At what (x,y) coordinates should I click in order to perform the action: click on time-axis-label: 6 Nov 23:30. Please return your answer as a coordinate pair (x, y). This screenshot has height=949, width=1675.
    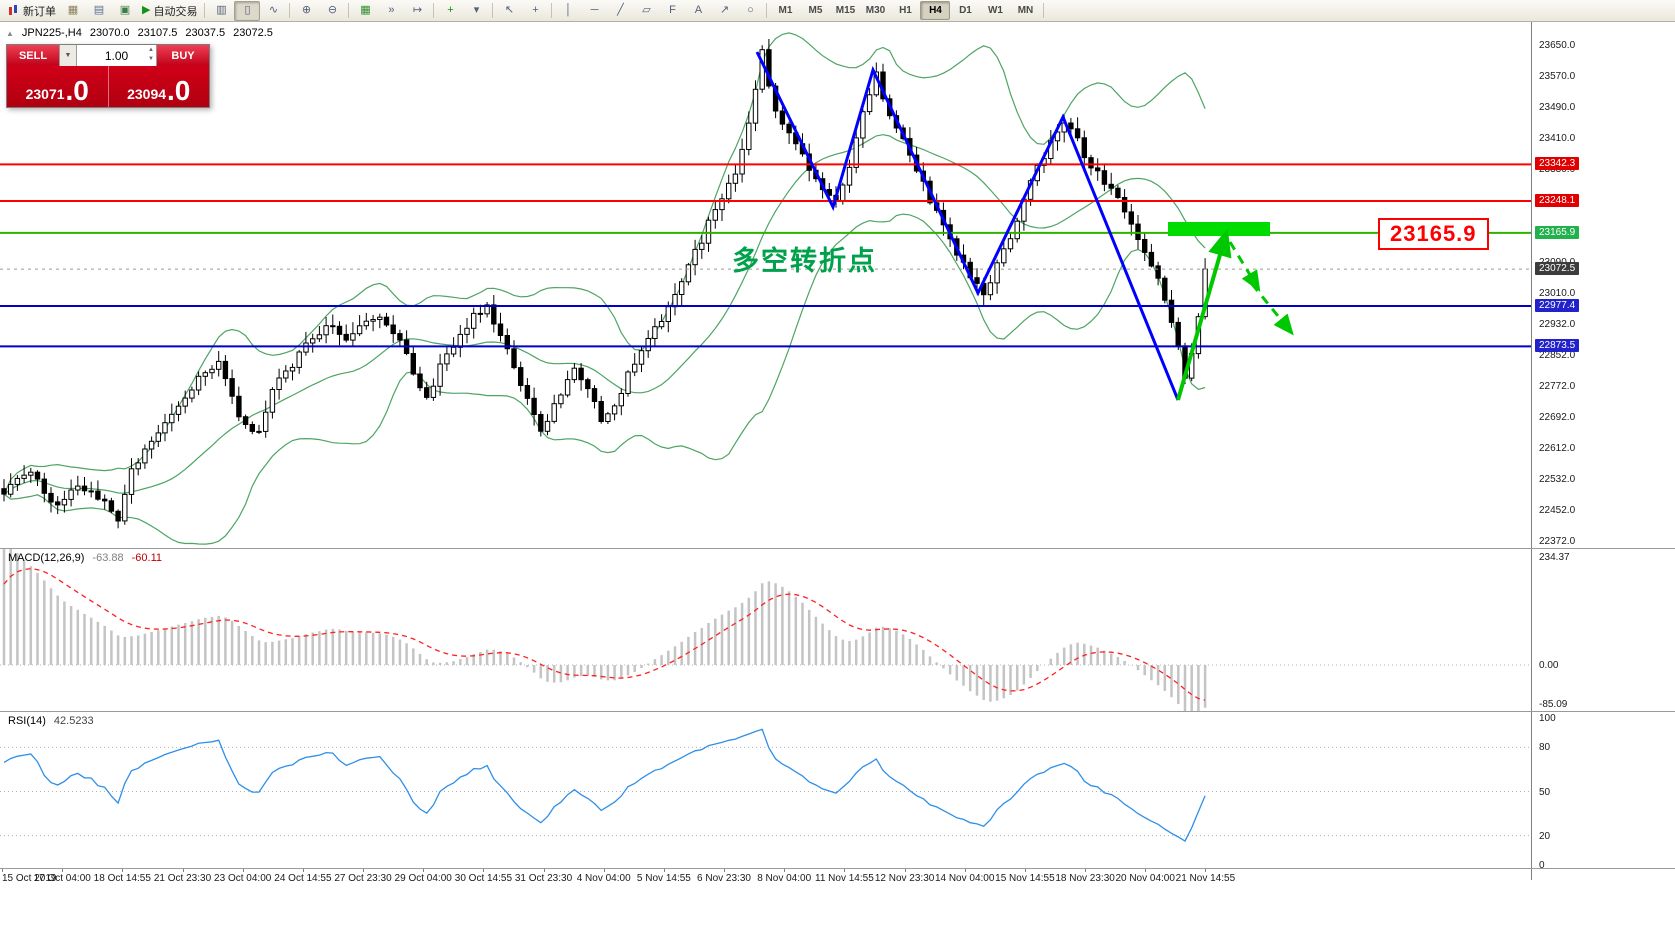
    Looking at the image, I should click on (724, 878).